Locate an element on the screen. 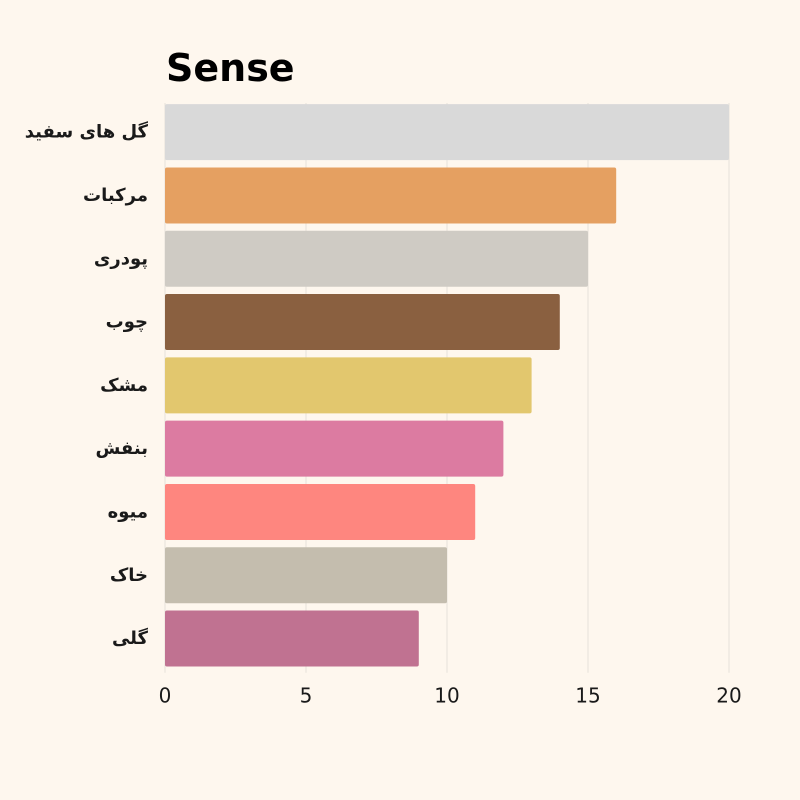 This screenshot has height=800, width=800. category-label: میوه is located at coordinates (128, 511).